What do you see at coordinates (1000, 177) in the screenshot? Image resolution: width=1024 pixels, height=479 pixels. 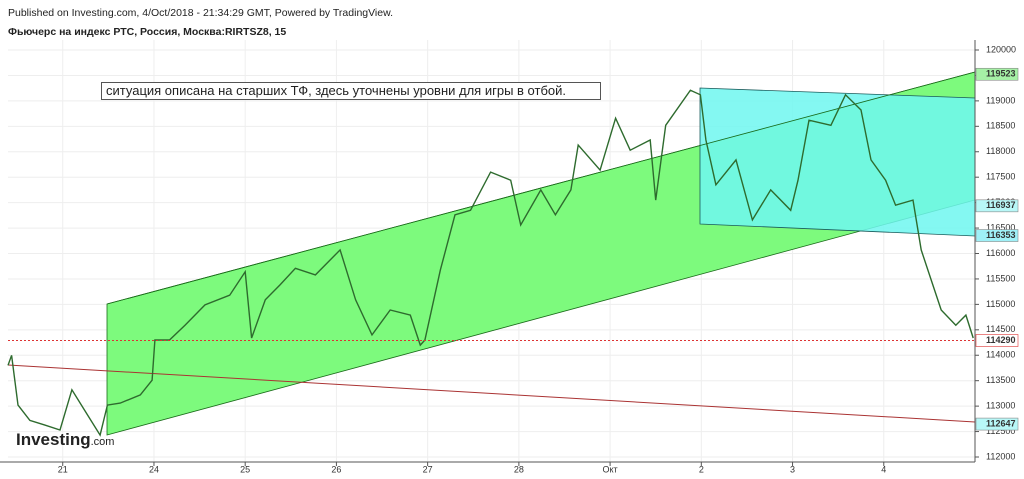 I see `y-tick-label: 117500` at bounding box center [1000, 177].